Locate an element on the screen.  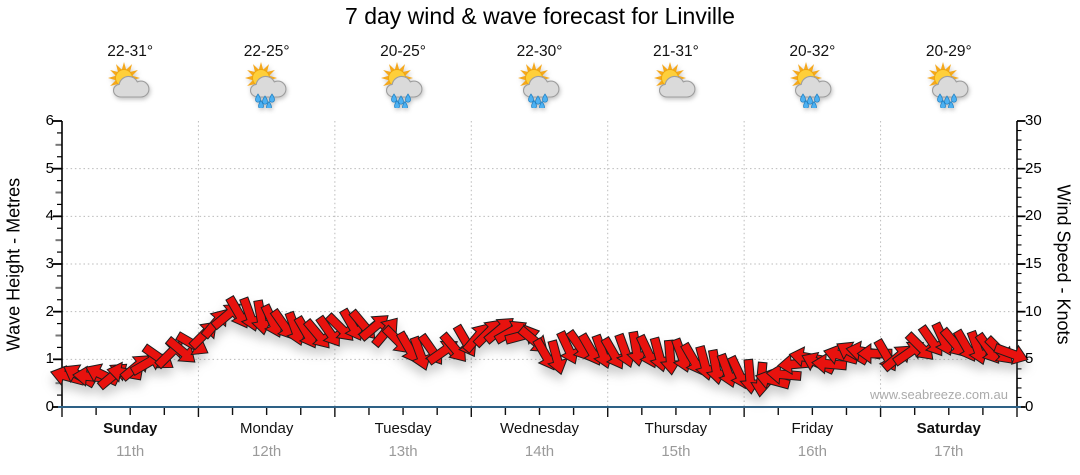
day-date: 12th is located at coordinates (267, 451).